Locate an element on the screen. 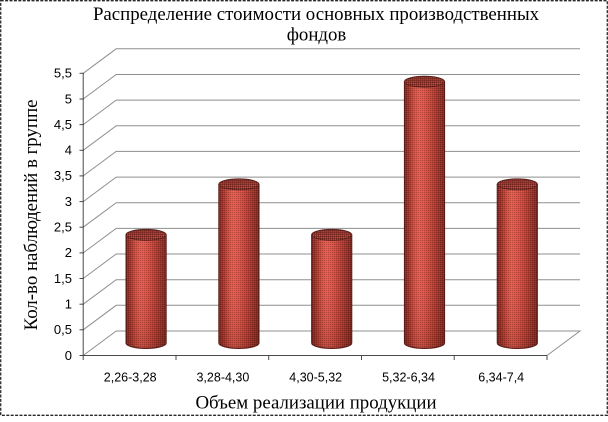 This screenshot has width=608, height=422. svg-text: 4,30-5,32 is located at coordinates (315, 377).